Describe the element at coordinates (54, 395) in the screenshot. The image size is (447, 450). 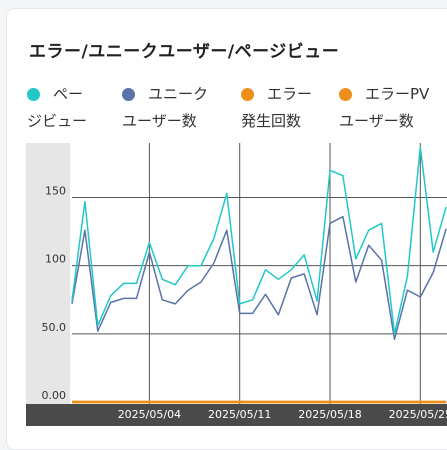
I see `y-tick-label: 0.00` at that location.